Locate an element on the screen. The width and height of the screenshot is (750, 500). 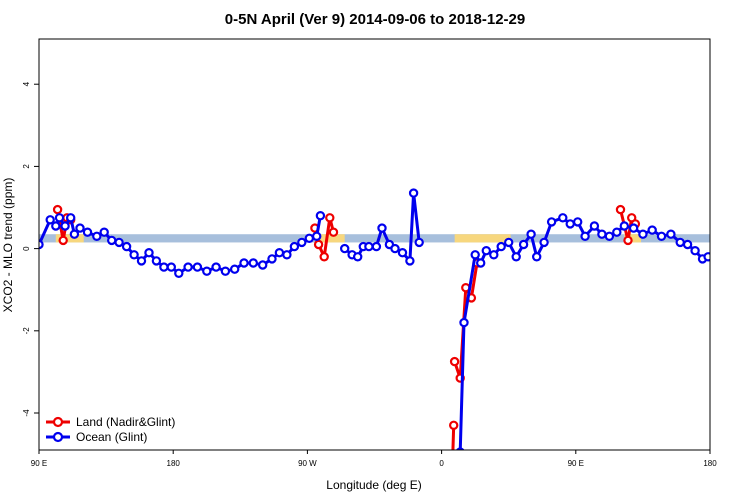
reference-band is located at coordinates (374, 238).